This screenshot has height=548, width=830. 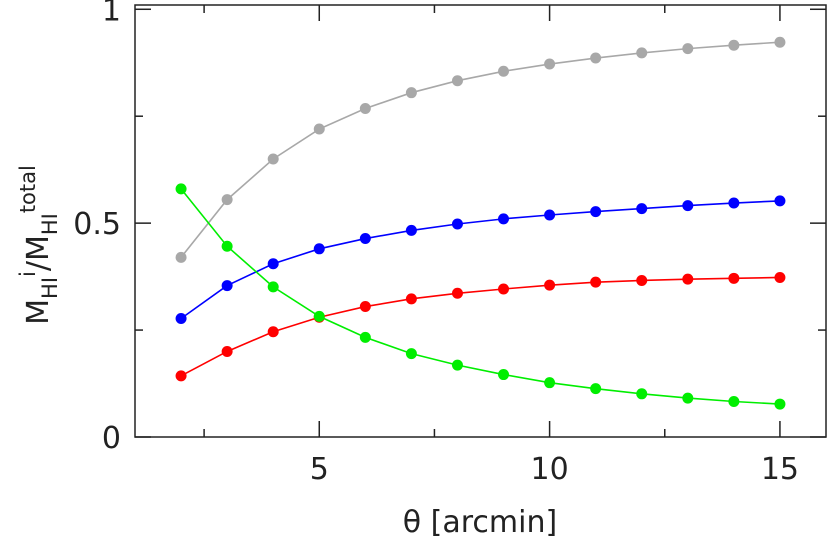 What do you see at coordinates (111, 438) in the screenshot?
I see `y-tick-label: 0` at bounding box center [111, 438].